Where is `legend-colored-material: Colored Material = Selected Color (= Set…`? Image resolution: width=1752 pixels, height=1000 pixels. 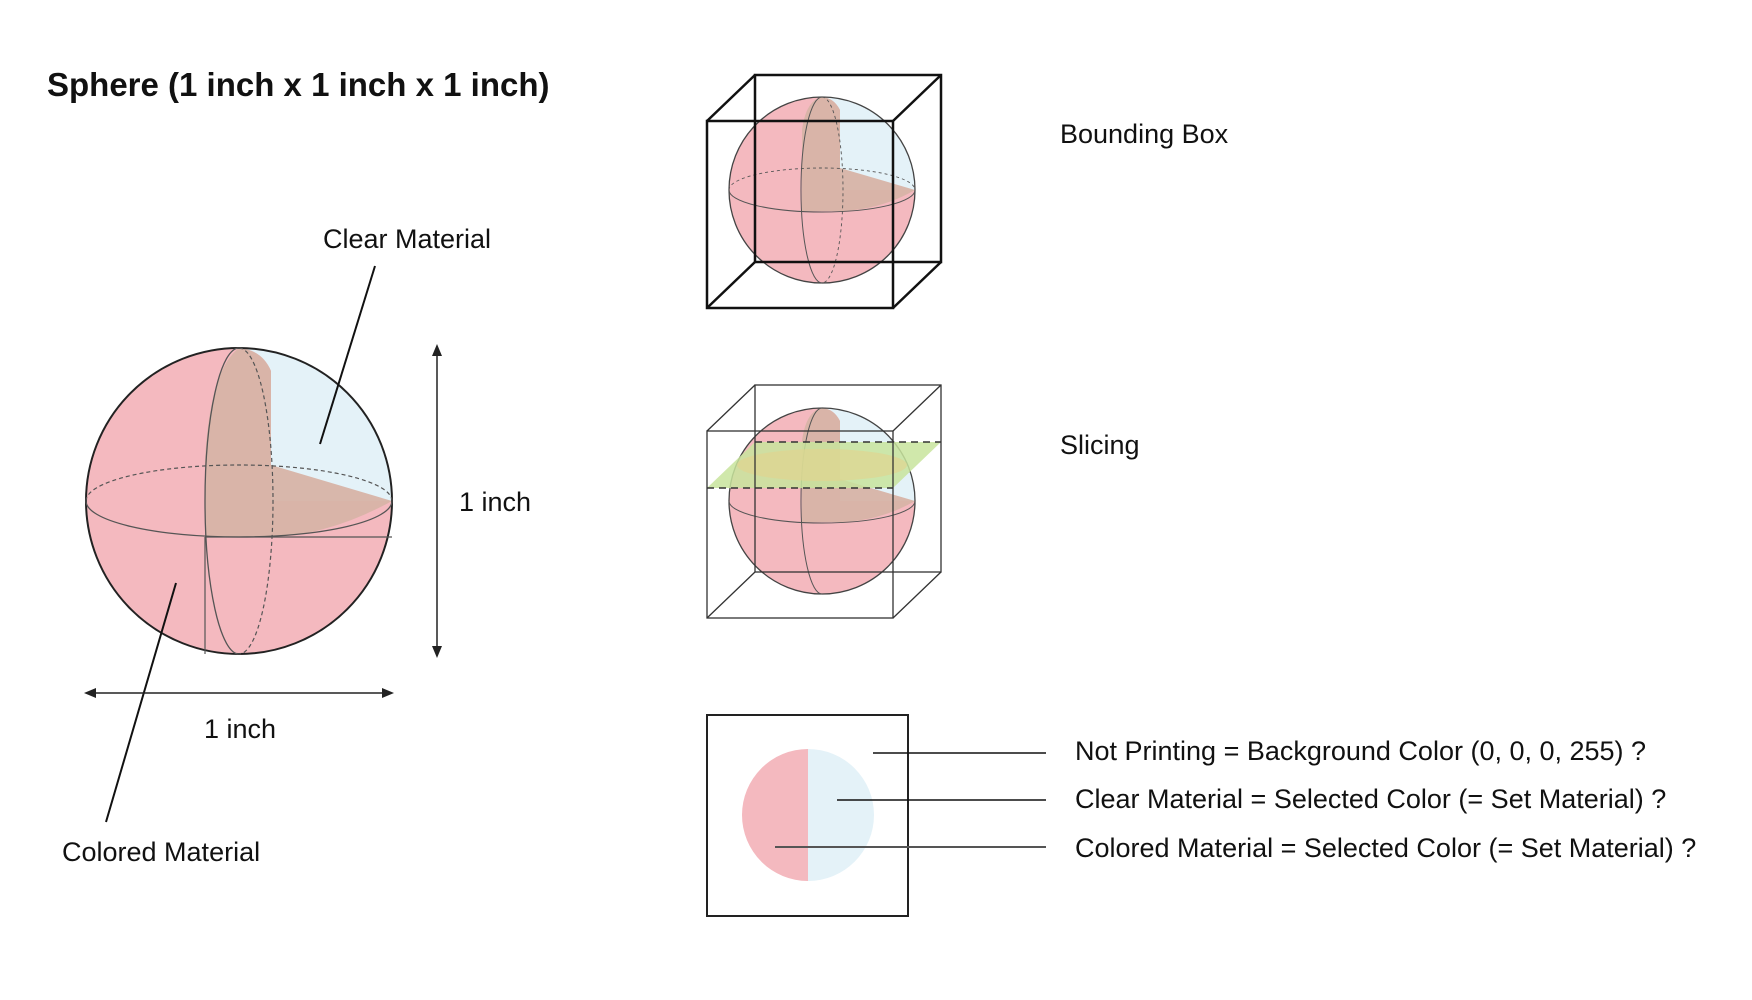 legend-colored-material: Colored Material = Selected Color (= Set… is located at coordinates (1386, 848).